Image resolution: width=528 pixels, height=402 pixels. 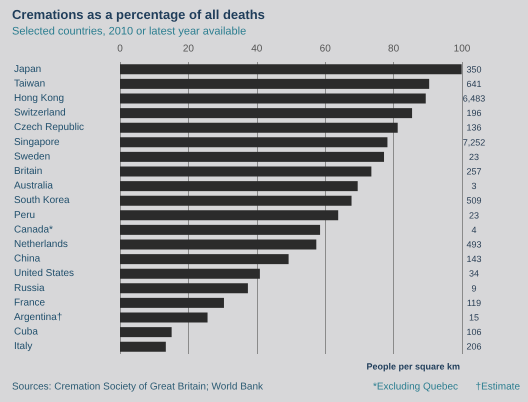 What do you see at coordinates (32, 156) in the screenshot?
I see `y-tick-label: Sweden` at bounding box center [32, 156].